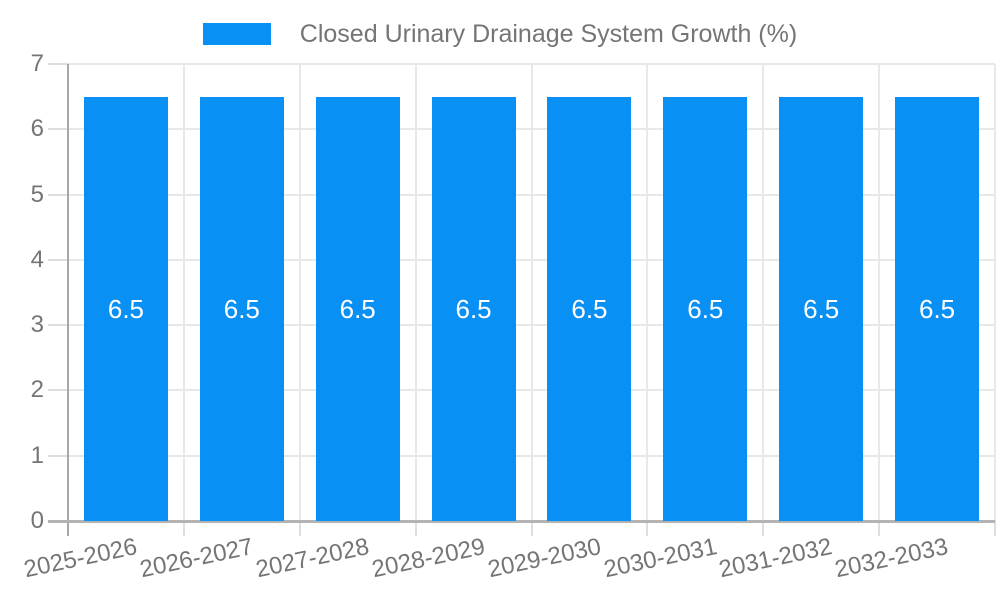  Describe the element at coordinates (37, 194) in the screenshot. I see `y-axis-label: 5` at that location.